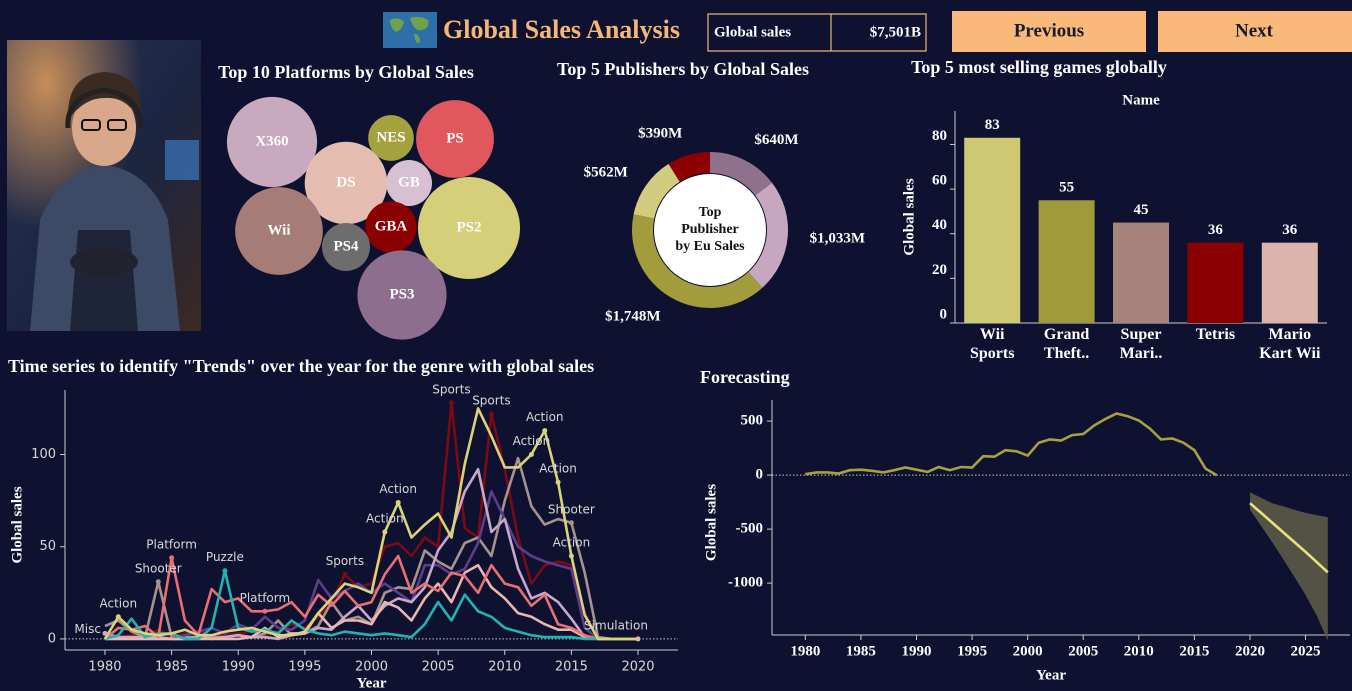 The width and height of the screenshot is (1352, 691). Describe the element at coordinates (805, 651) in the screenshot. I see `x-tick-label: 1980` at that location.